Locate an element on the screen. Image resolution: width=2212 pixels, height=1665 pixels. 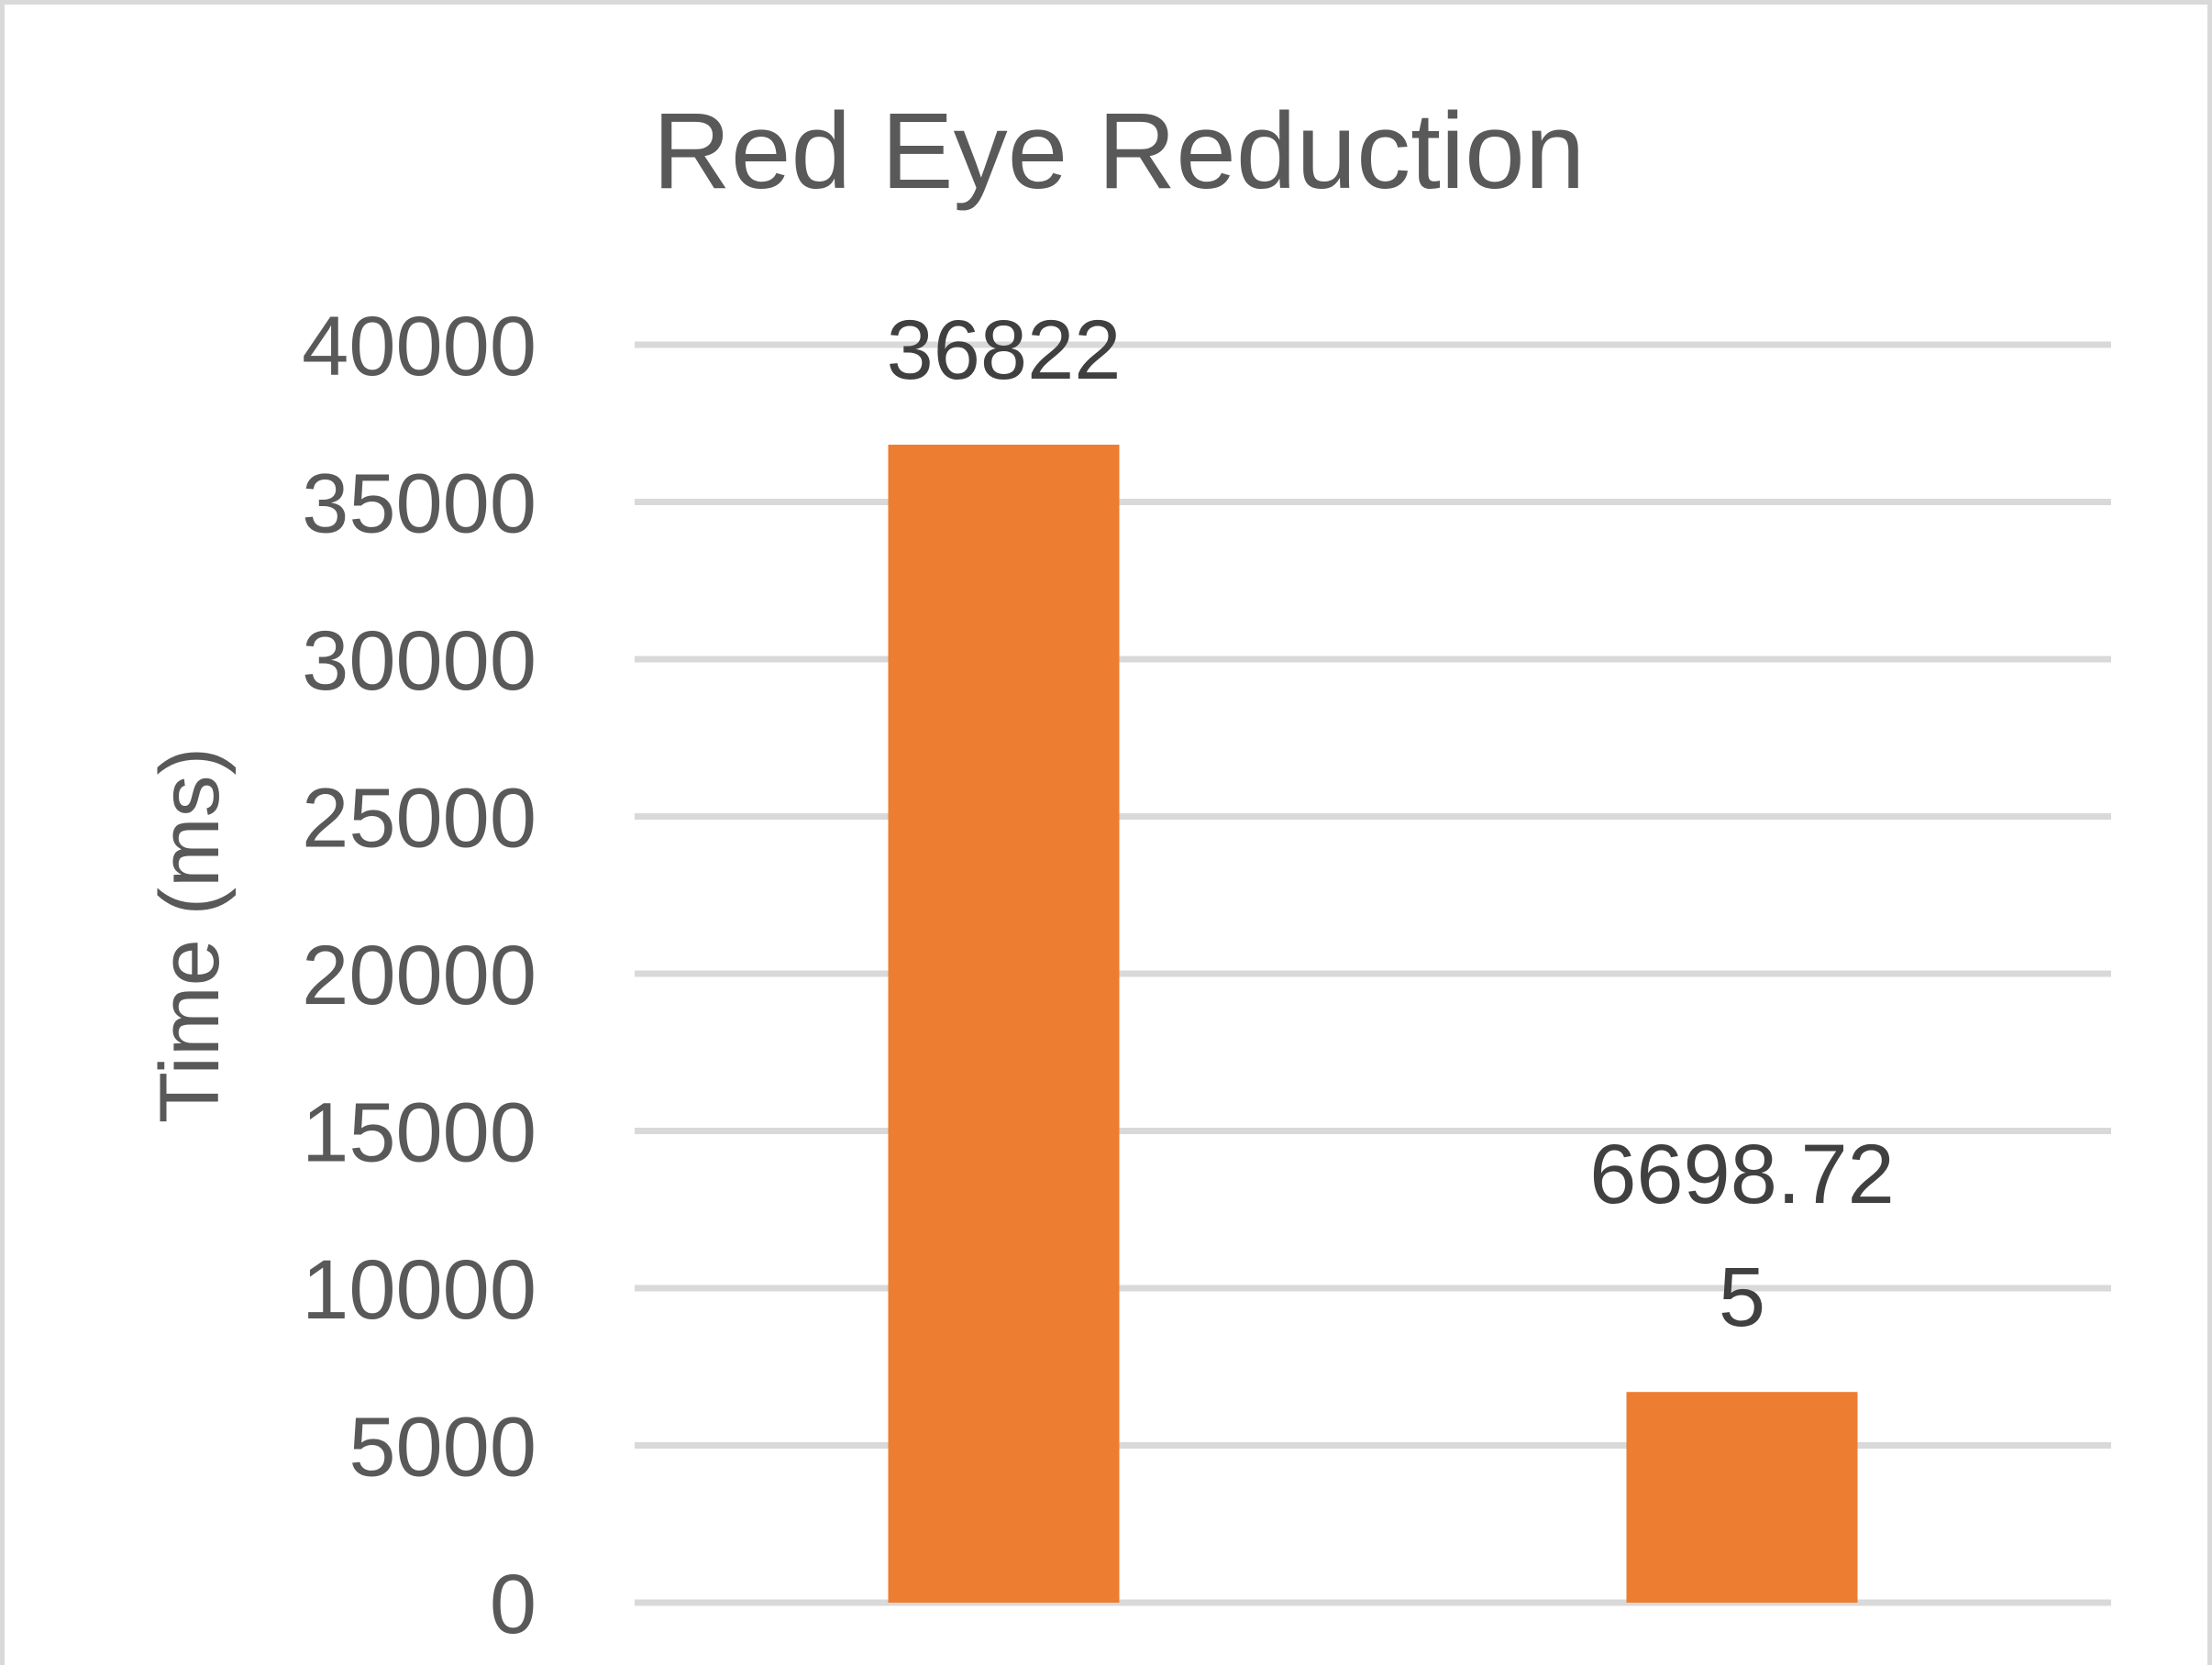
y-tick-label: 35000 is located at coordinates (419, 505).